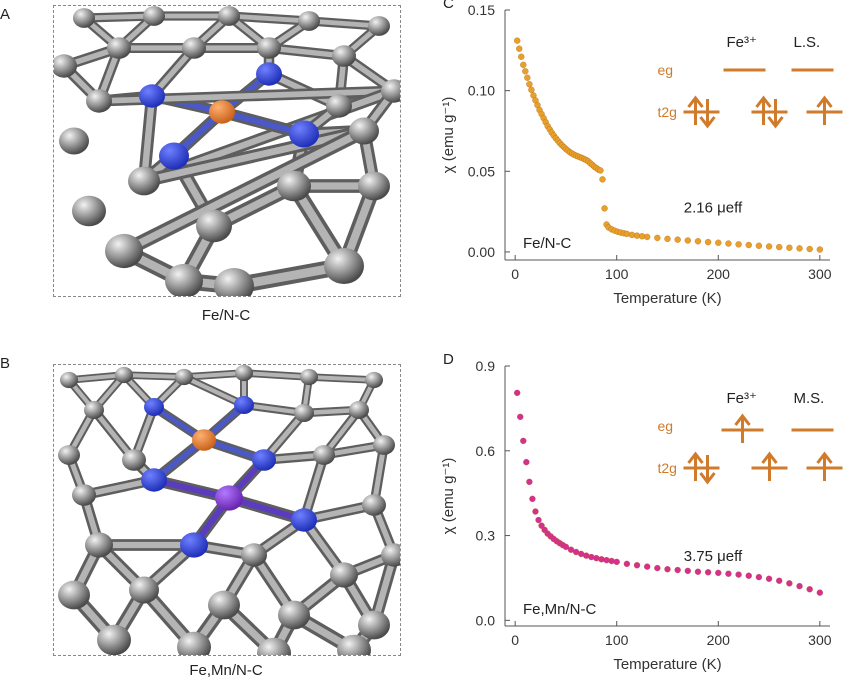 This screenshot has height=683, width=864. Describe the element at coordinates (448, 6) in the screenshot. I see `panel-letter-c: C` at that location.